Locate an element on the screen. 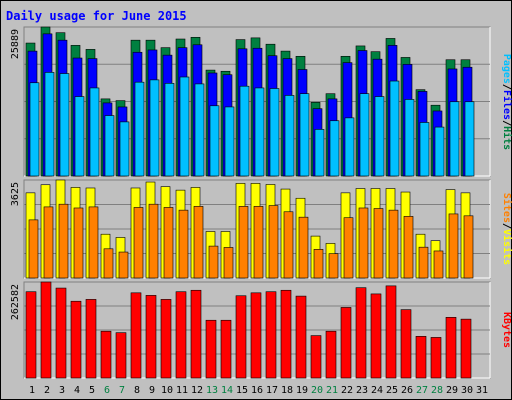 This screenshot has height=400, width=512. x-tick-label-day-23: 23 is located at coordinates (362, 390).